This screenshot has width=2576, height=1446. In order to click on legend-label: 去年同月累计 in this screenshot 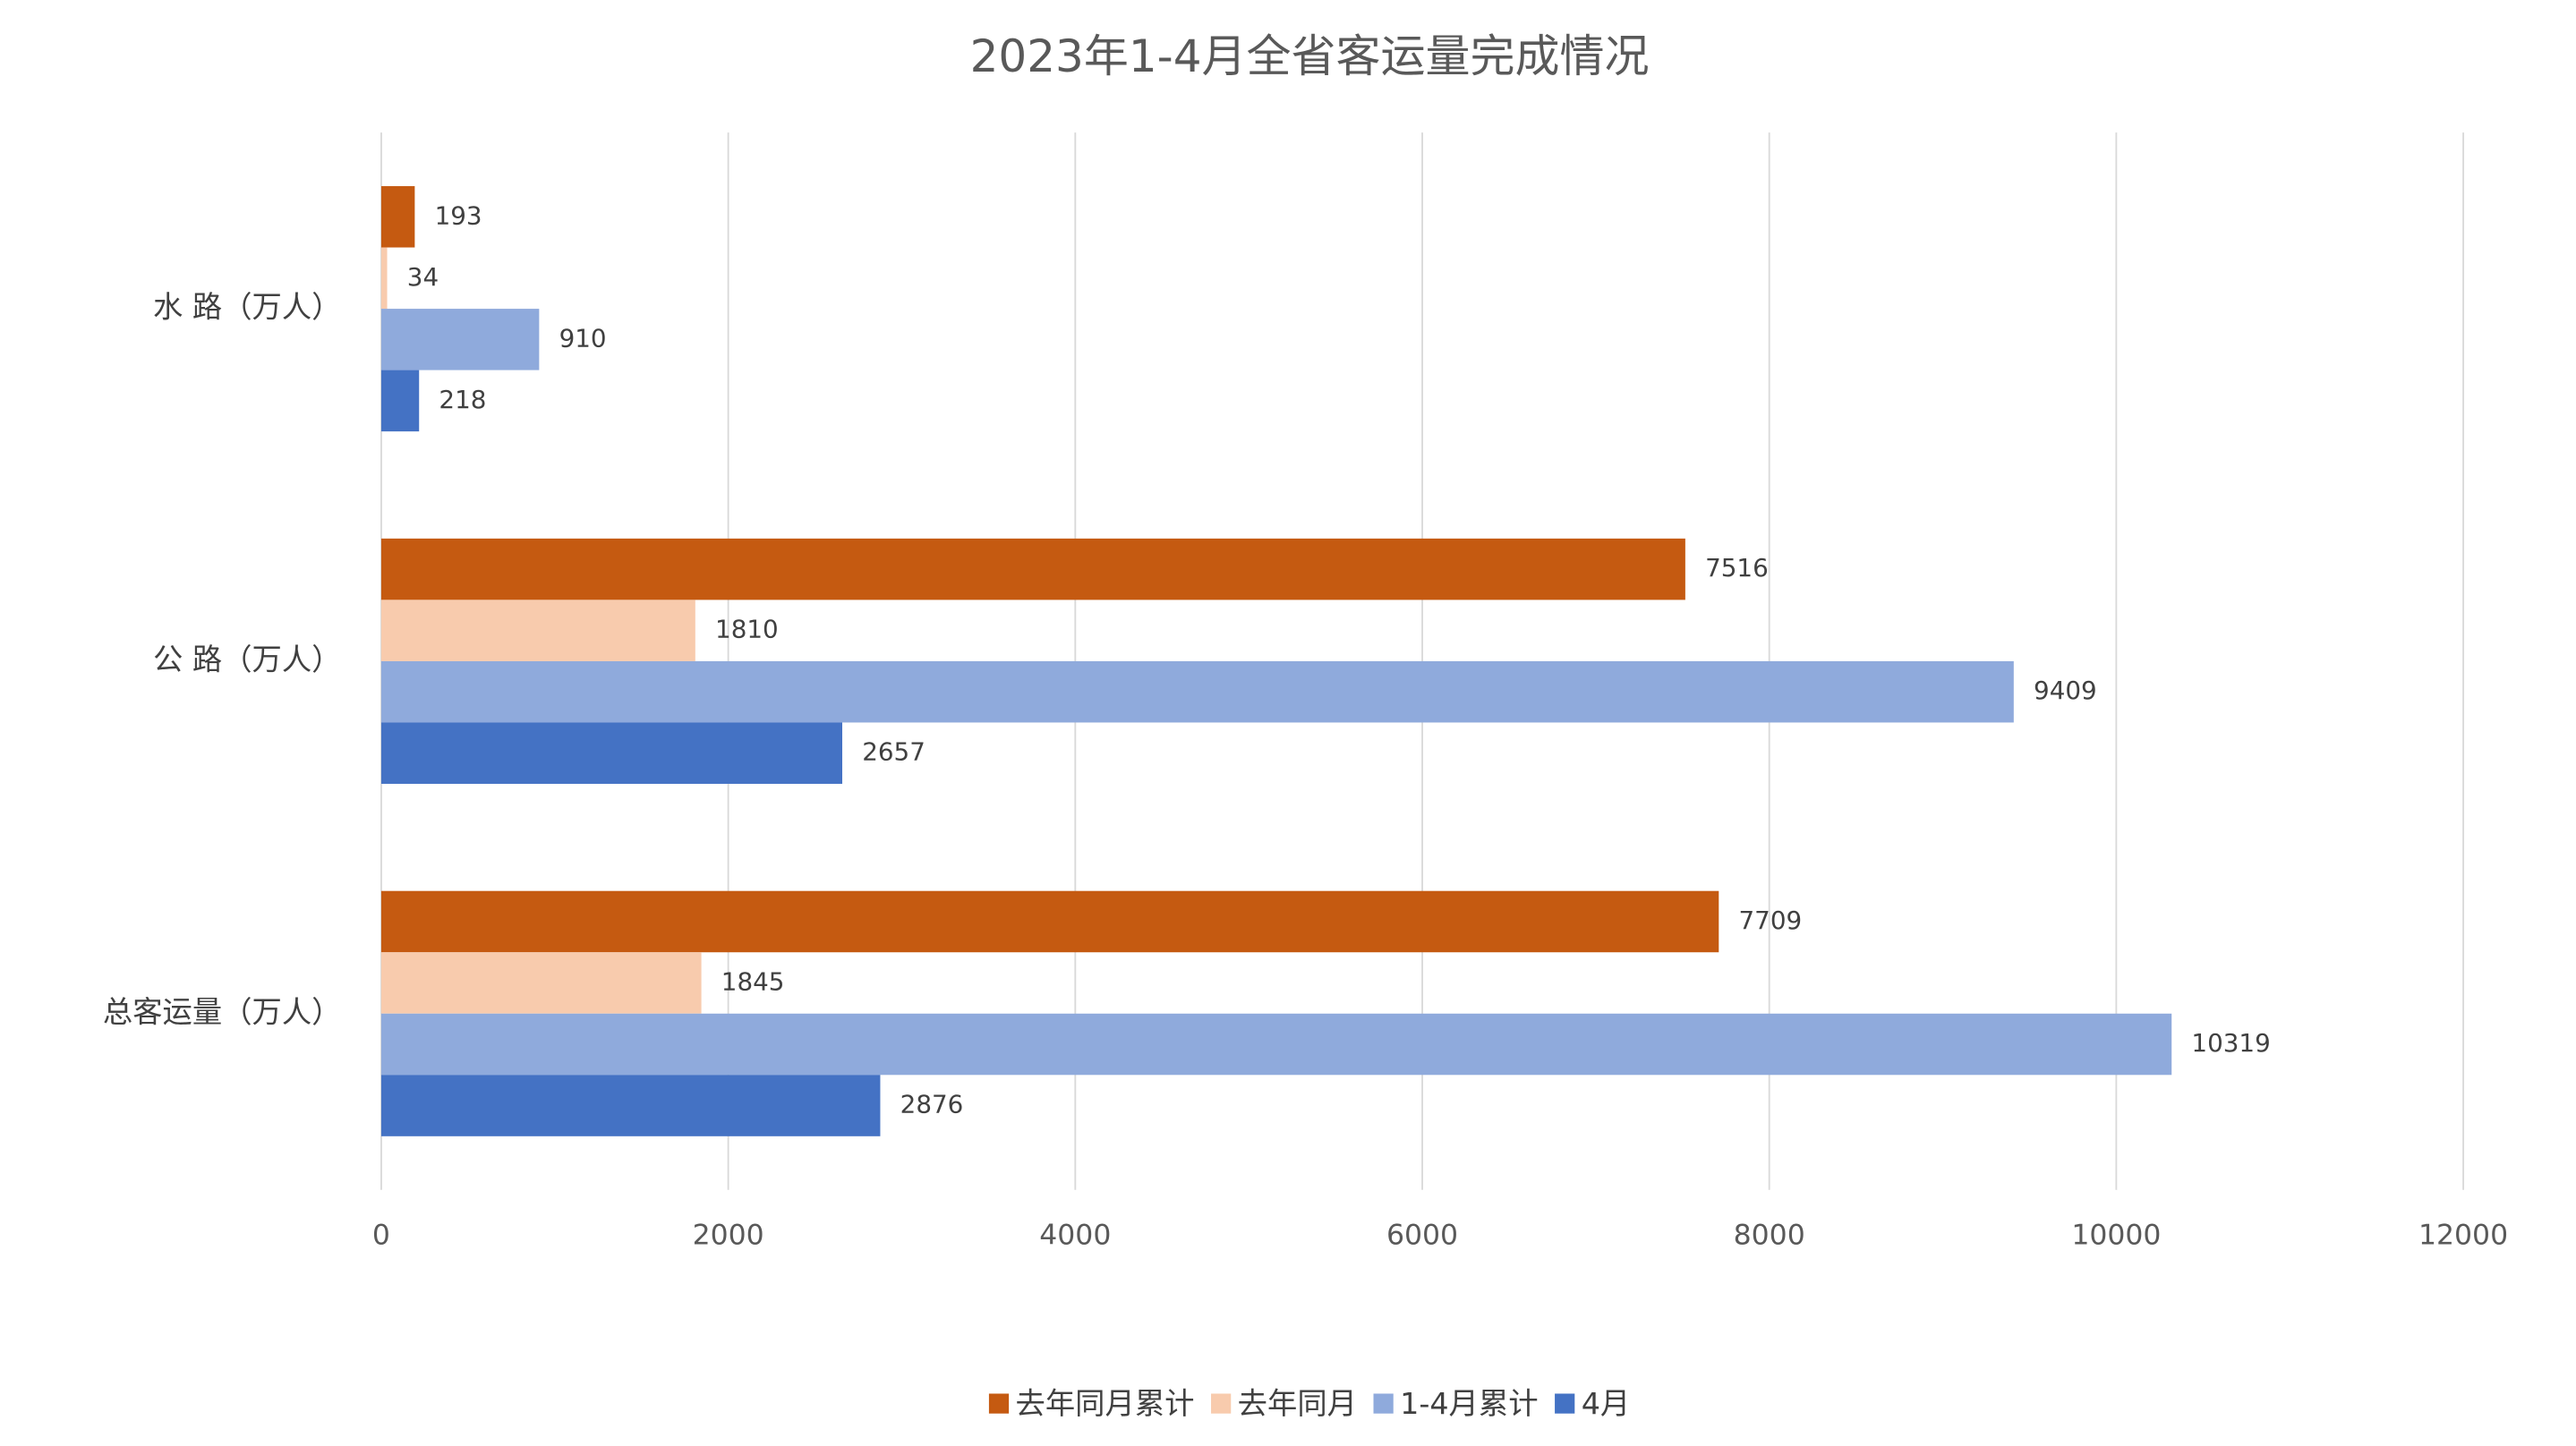, I will do `click(1105, 1404)`.